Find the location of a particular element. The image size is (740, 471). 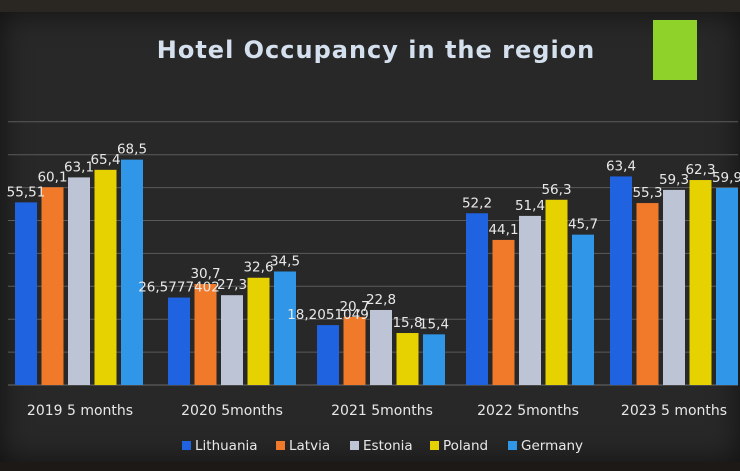

value-label: 63,4 is located at coordinates (621, 166).